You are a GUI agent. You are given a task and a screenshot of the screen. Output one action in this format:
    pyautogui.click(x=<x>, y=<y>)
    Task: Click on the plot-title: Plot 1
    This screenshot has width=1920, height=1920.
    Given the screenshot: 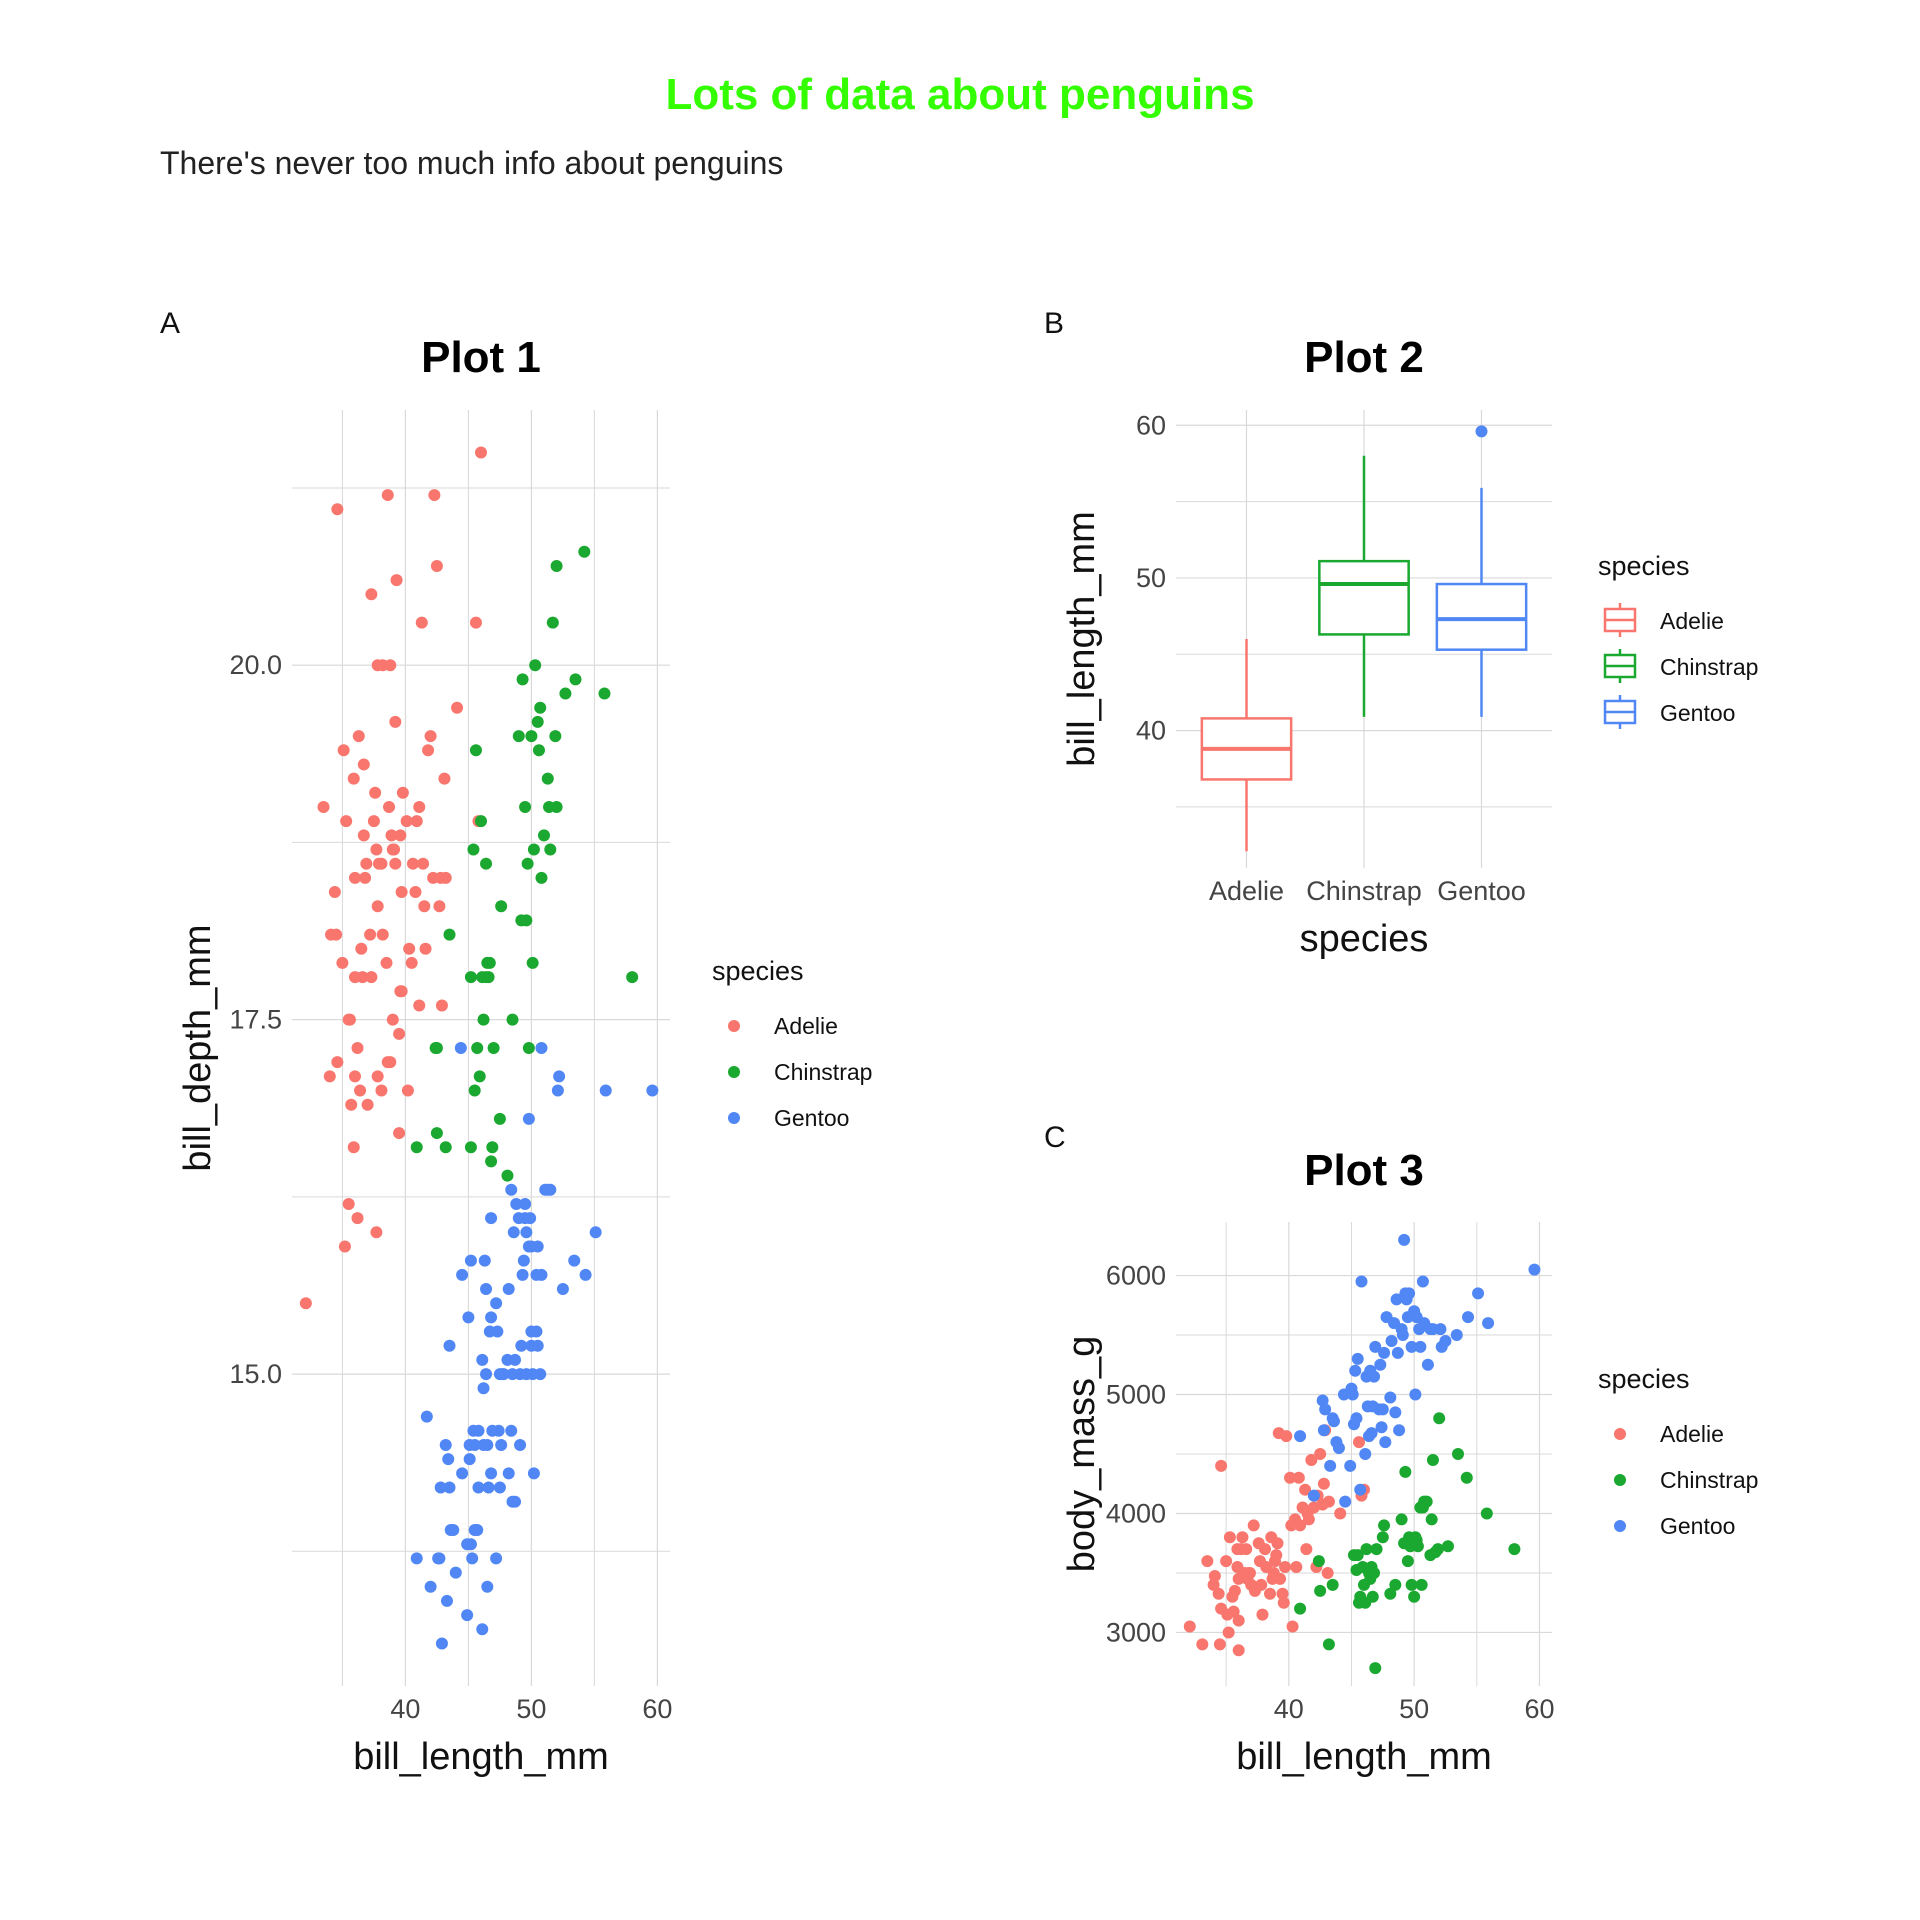 What is the action you would take?
    pyautogui.click(x=481, y=357)
    